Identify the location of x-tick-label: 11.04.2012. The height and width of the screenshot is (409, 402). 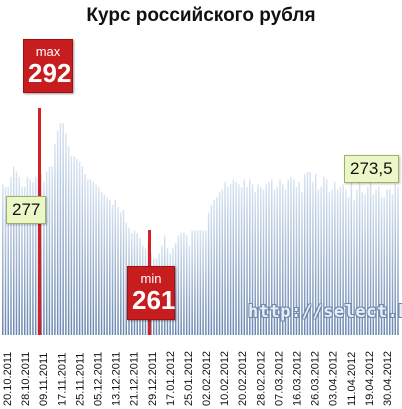
(352, 379).